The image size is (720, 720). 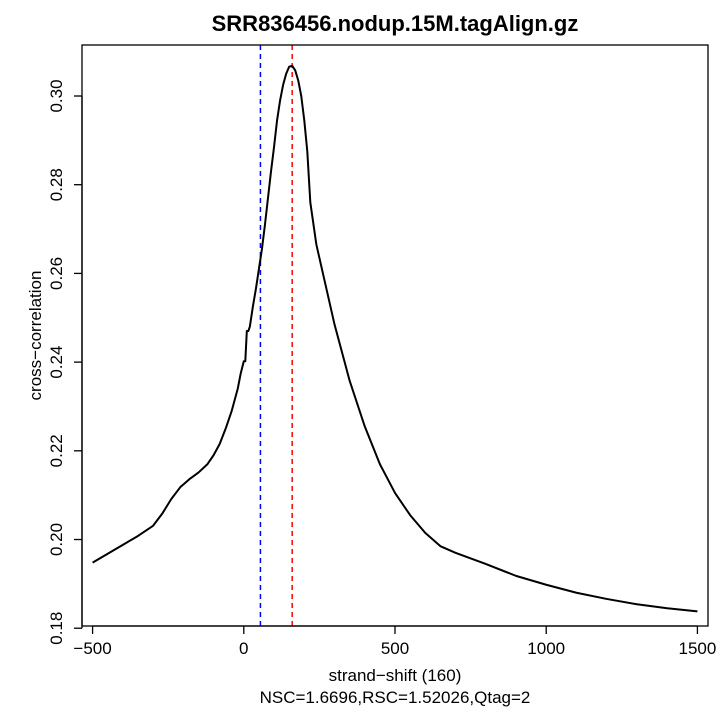 What do you see at coordinates (56, 95) in the screenshot?
I see `y-tick-label: 0.30` at bounding box center [56, 95].